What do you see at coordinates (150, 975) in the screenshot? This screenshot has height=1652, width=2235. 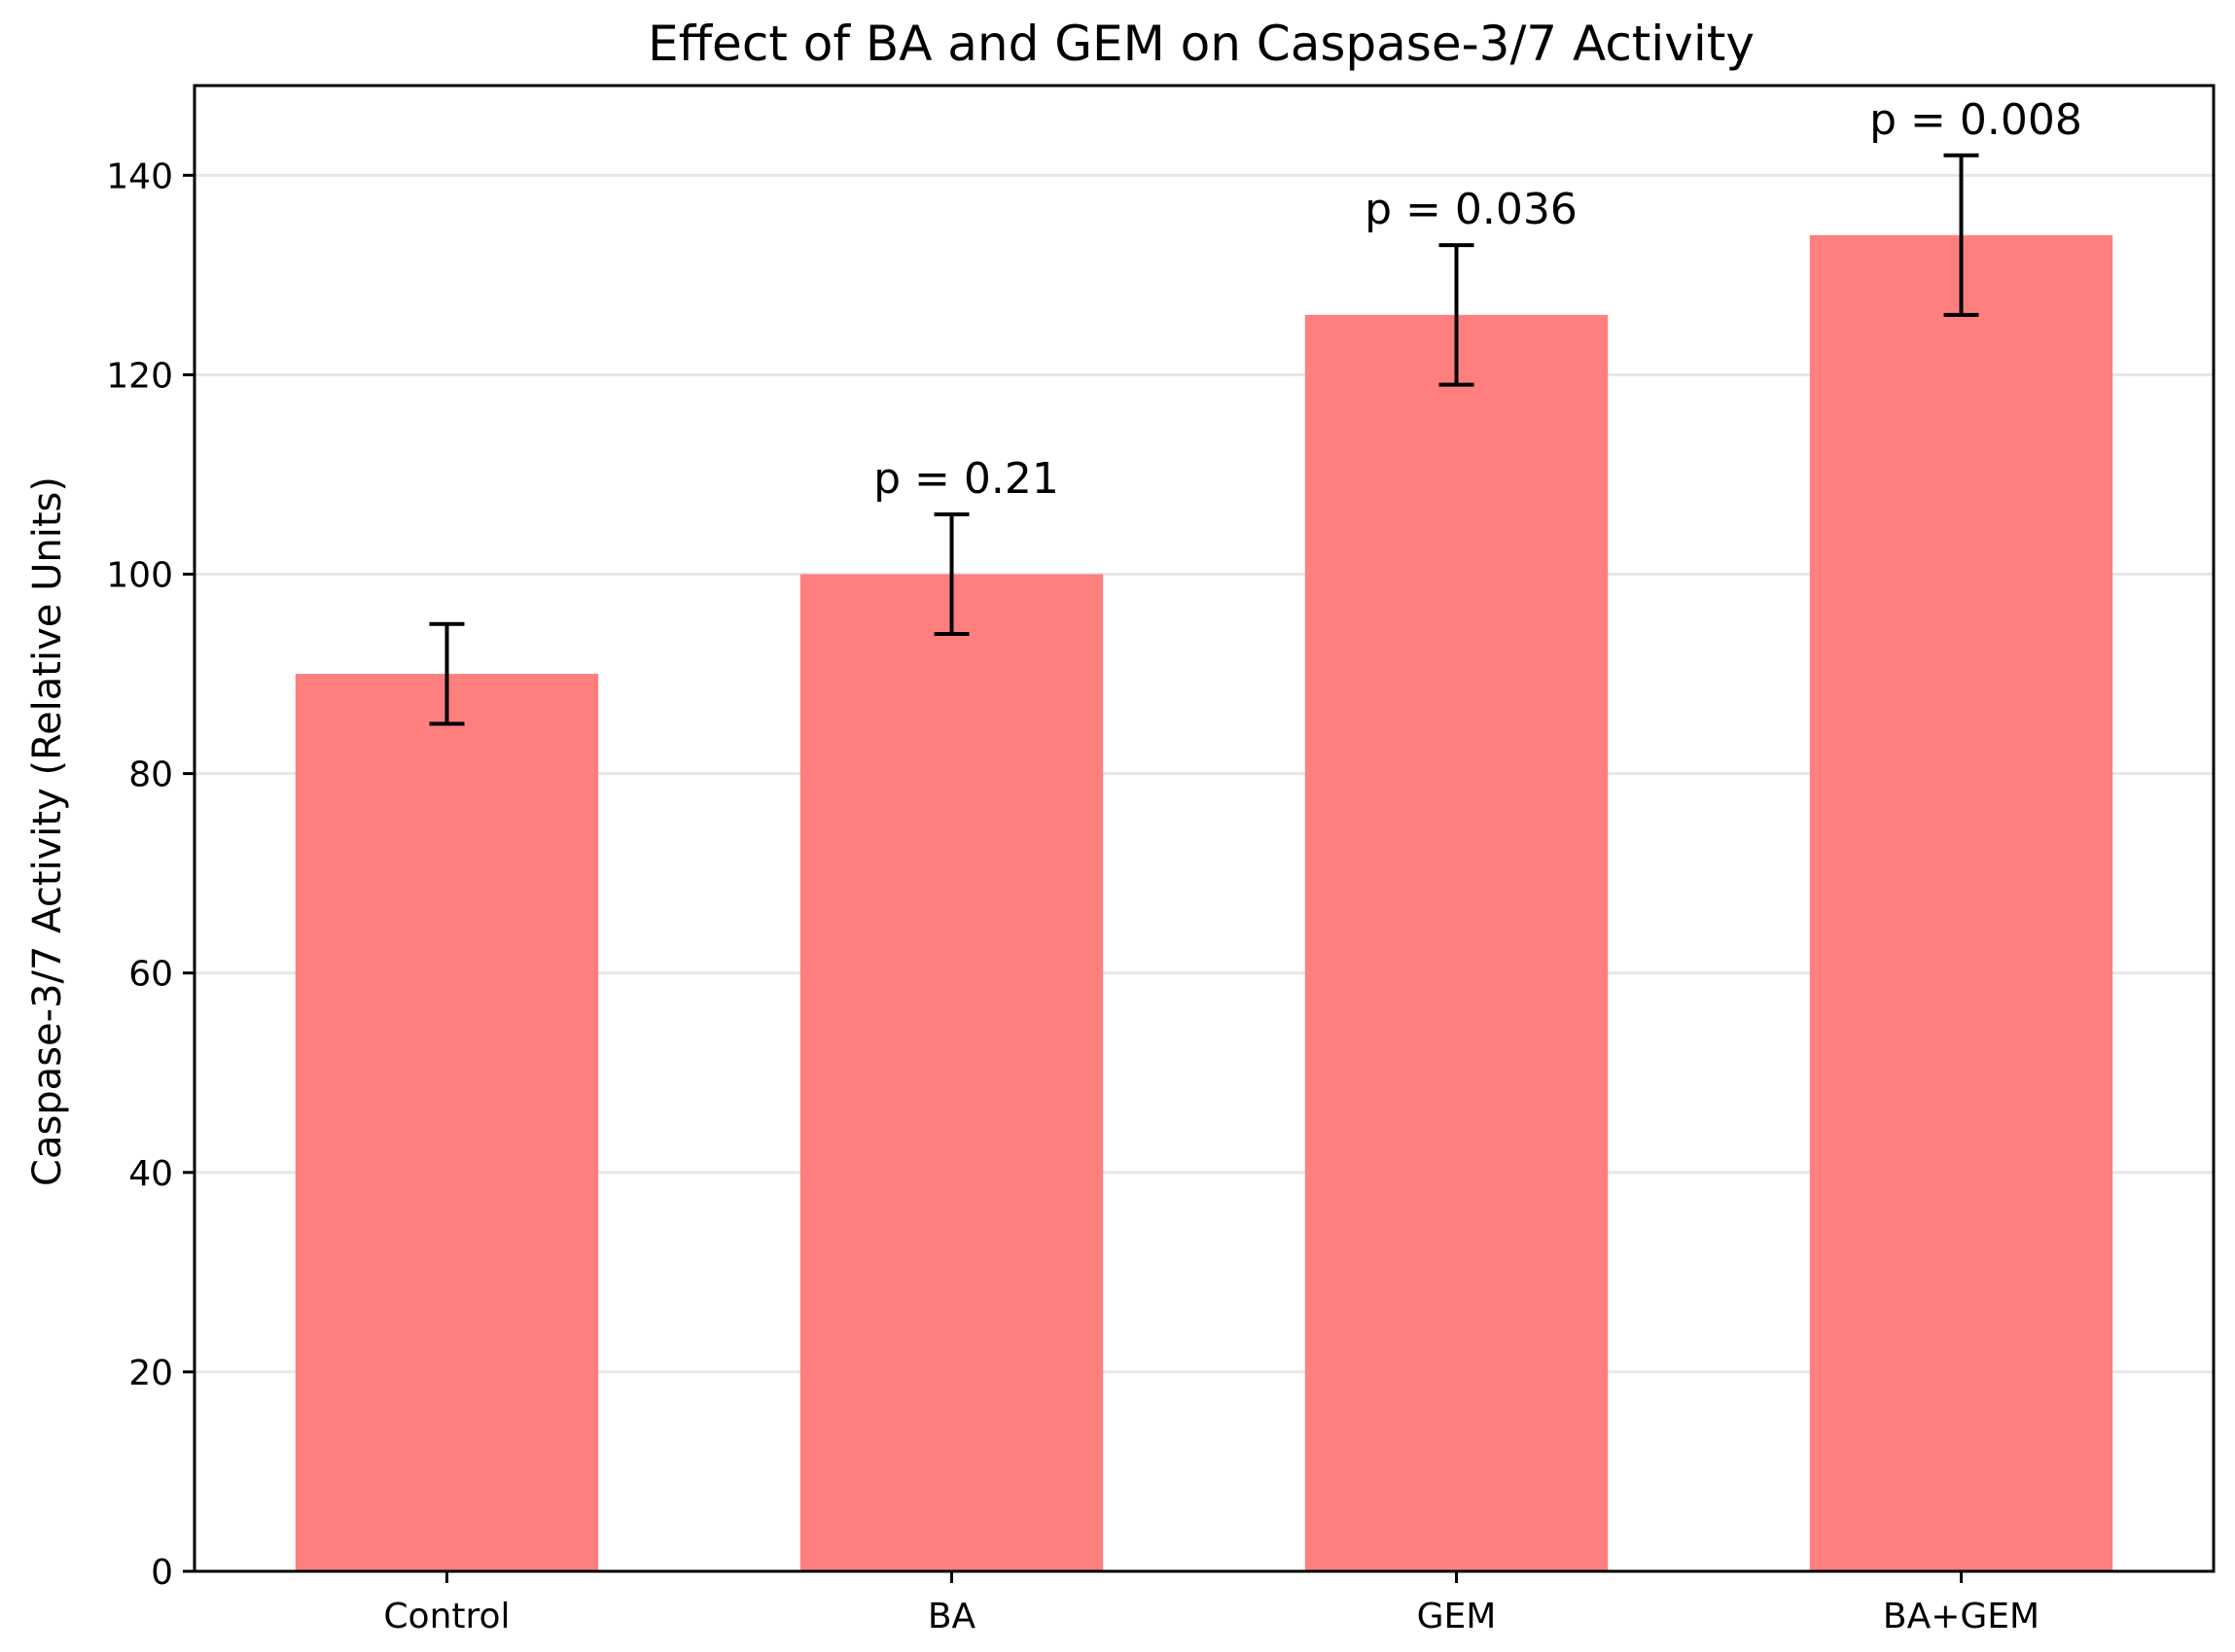 I see `y-tick-label: 60` at bounding box center [150, 975].